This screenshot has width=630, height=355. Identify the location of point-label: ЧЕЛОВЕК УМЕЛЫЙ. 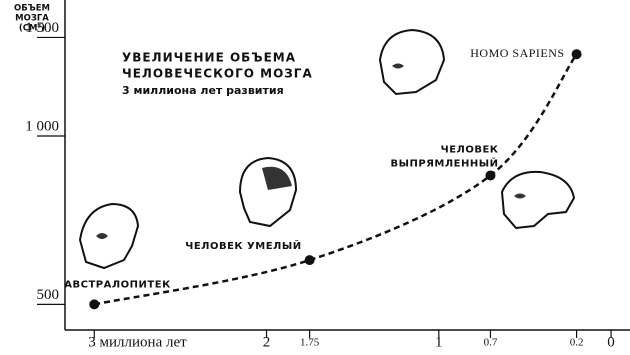
(243, 245).